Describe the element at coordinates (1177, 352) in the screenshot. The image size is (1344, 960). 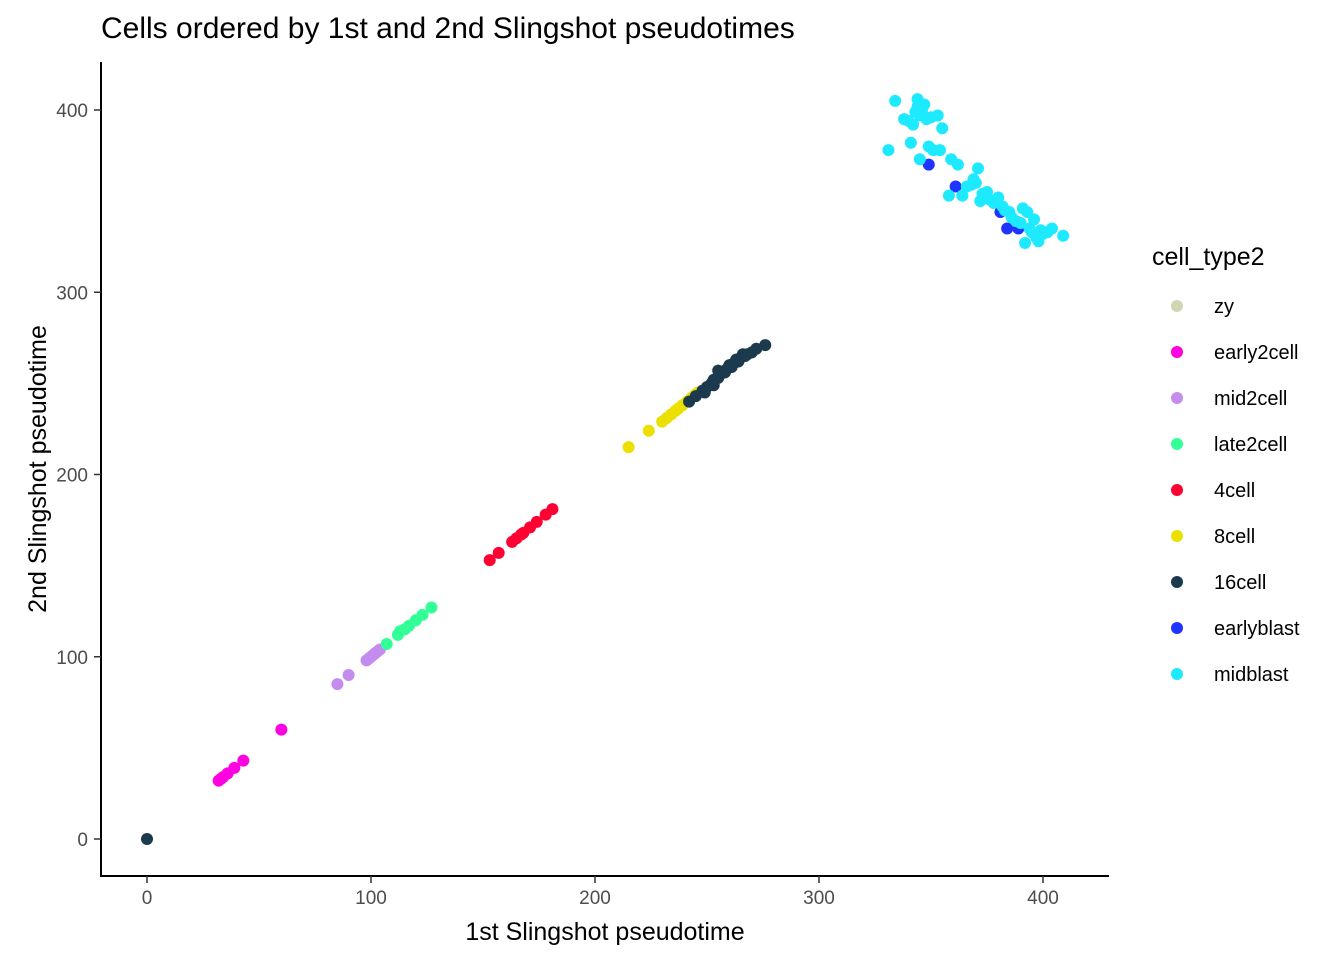
I see `legend-key-early2cell` at that location.